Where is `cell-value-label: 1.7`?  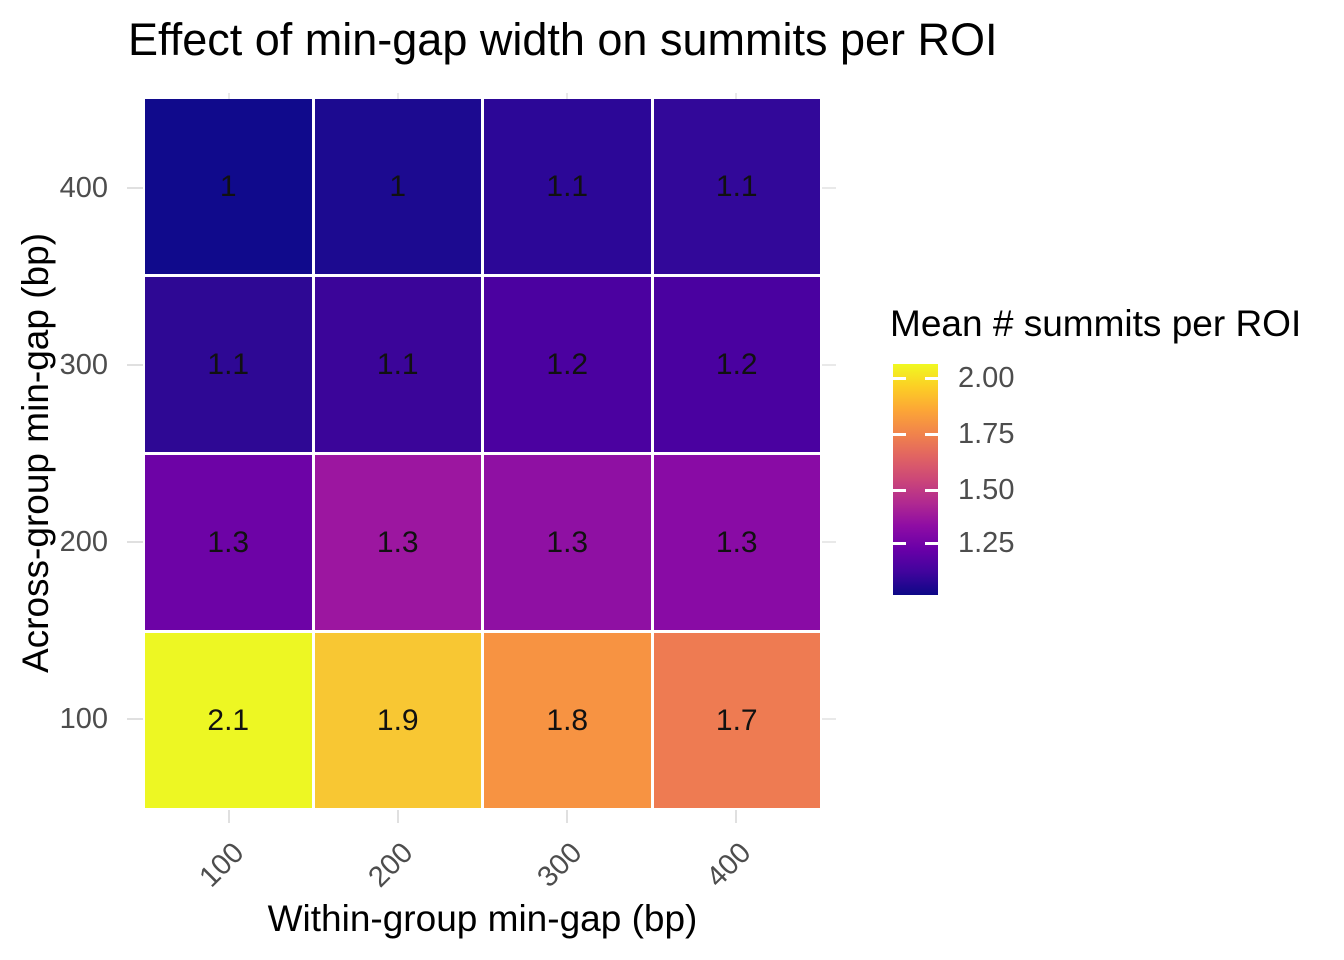 cell-value-label: 1.7 is located at coordinates (736, 720).